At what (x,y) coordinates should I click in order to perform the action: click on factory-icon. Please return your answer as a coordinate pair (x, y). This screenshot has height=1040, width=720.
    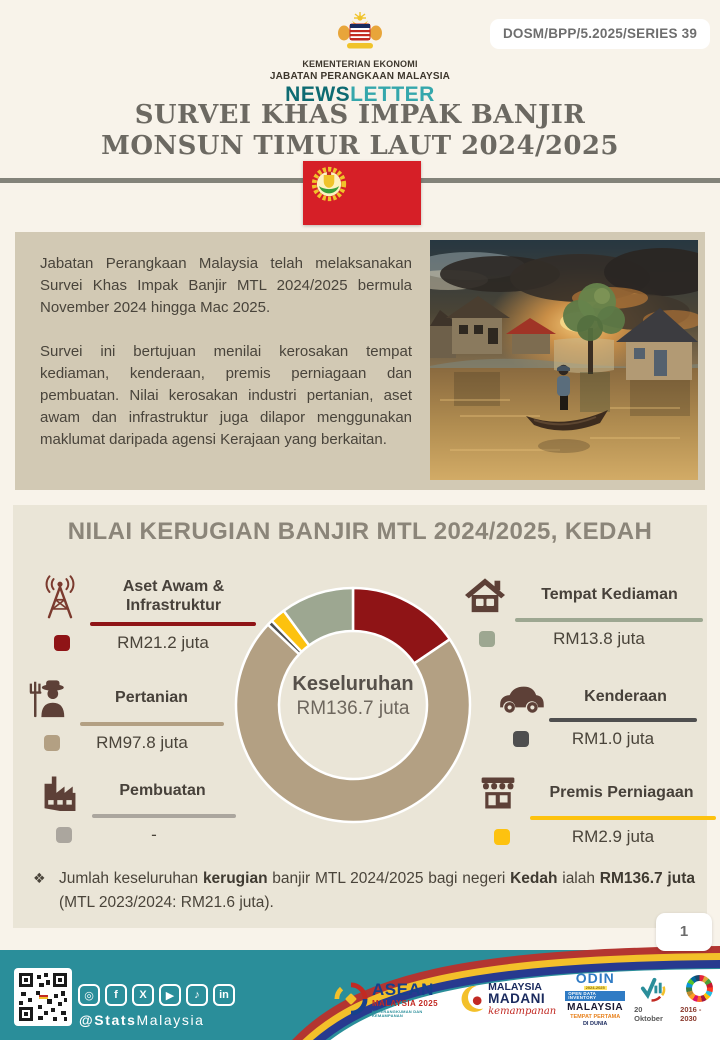
    Looking at the image, I should click on (60, 793).